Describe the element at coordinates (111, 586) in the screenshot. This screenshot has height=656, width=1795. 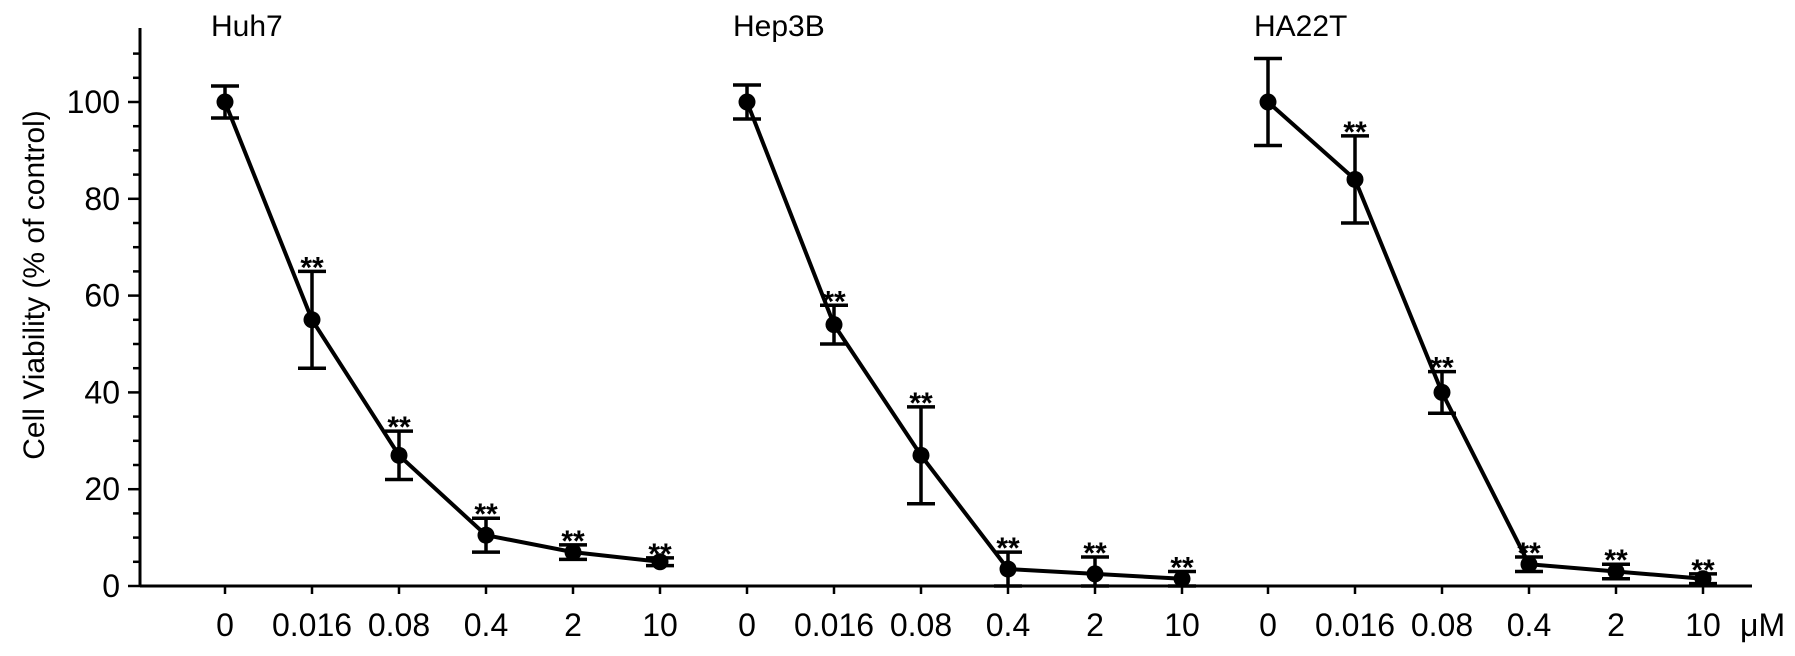
I see `y-tick-label: 0` at that location.